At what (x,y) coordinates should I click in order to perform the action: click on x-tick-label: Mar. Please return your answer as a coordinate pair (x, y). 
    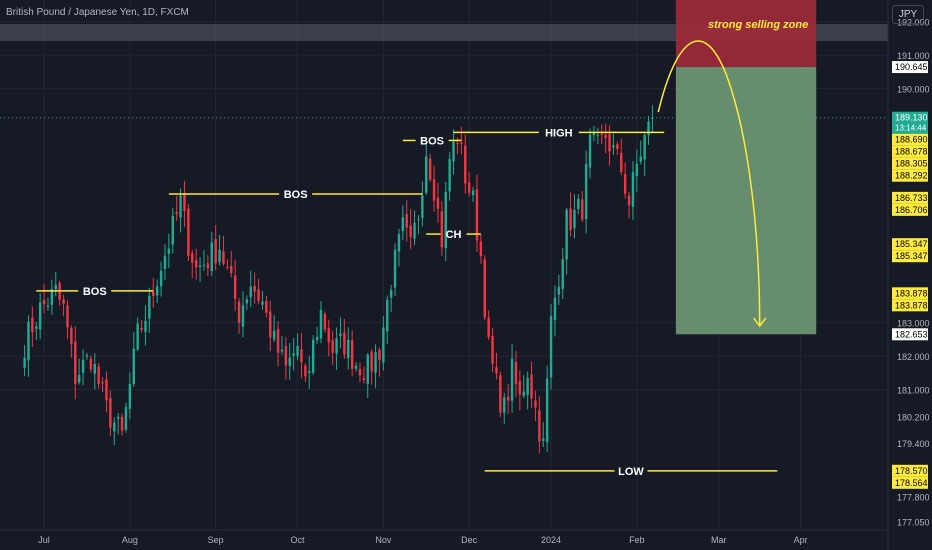
    Looking at the image, I should click on (719, 540).